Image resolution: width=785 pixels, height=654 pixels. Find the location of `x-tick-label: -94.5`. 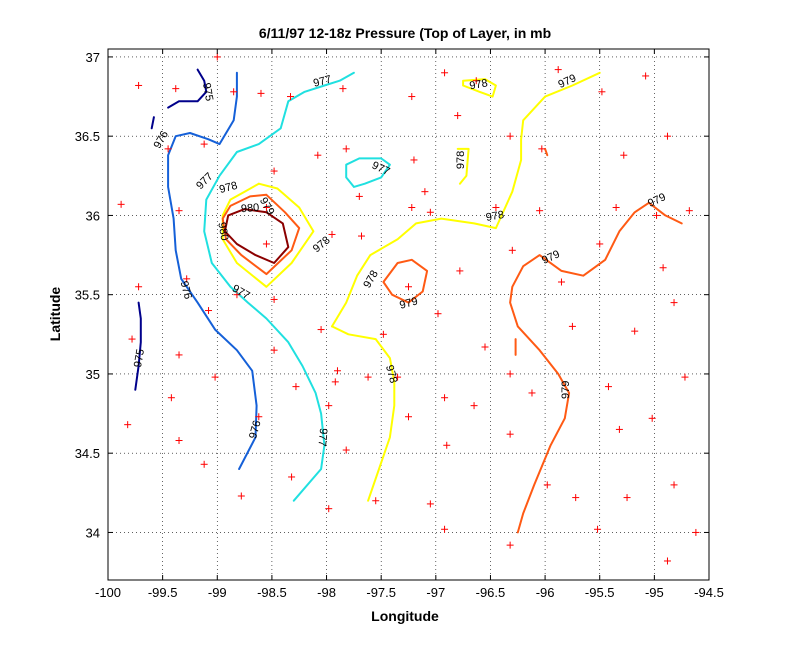

x-tick-label: -94.5 is located at coordinates (709, 592).